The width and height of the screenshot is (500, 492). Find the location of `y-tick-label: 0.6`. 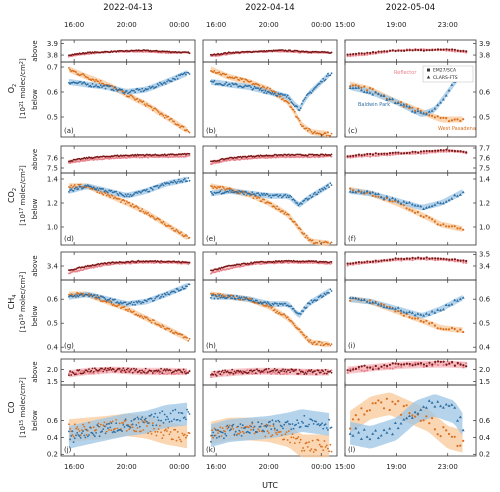

y-tick-label: 0.6 is located at coordinates (53, 421).